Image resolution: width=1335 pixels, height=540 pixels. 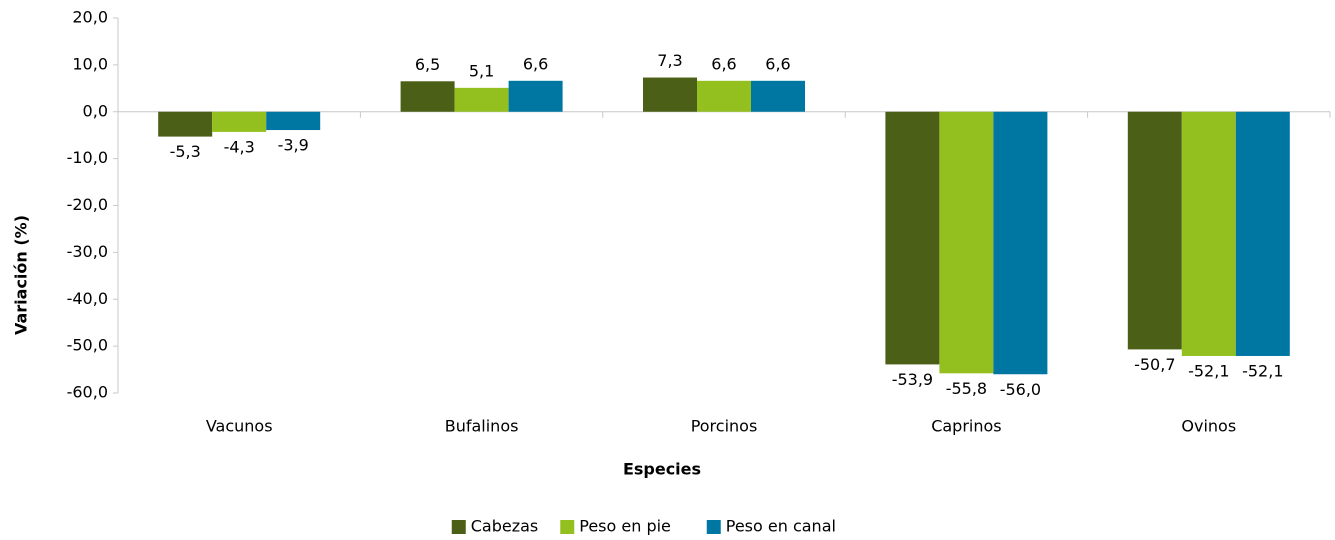 What do you see at coordinates (1020, 389) in the screenshot?
I see `value-label: -56,0` at bounding box center [1020, 389].